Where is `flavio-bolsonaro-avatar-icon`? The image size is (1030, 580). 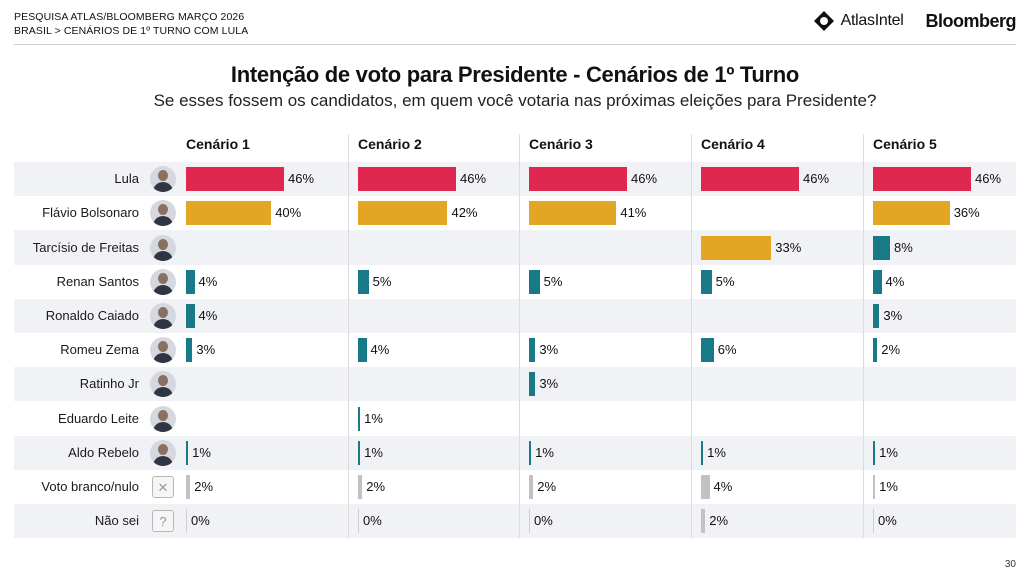 flavio-bolsonaro-avatar-icon is located at coordinates (163, 213).